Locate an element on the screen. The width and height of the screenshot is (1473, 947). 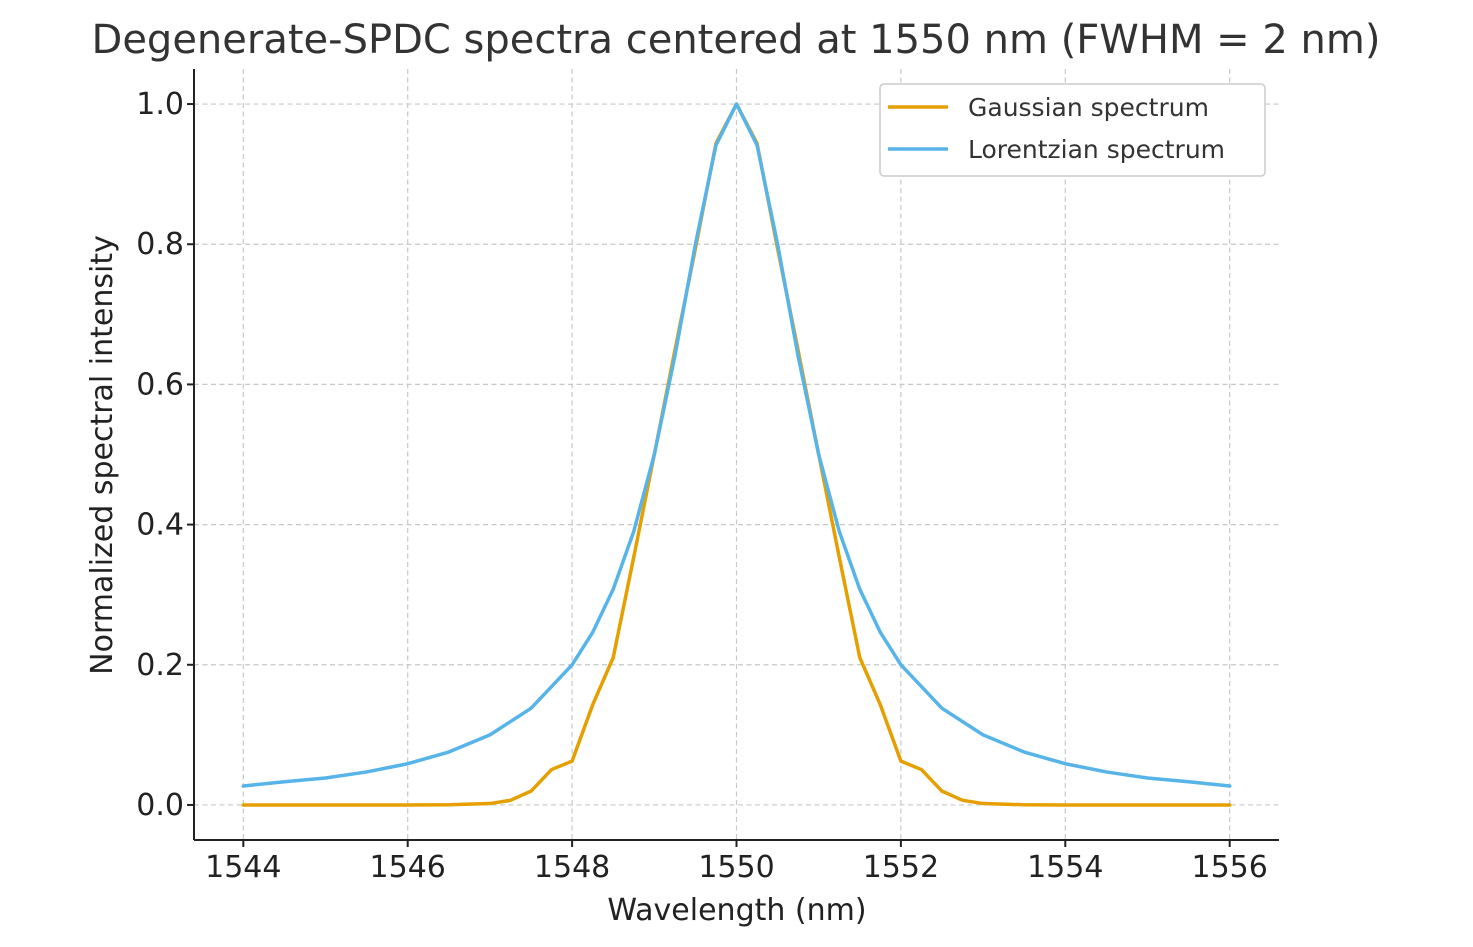
y-axis-ticks: 0.0 0.2 0.4 0.6 0.8 1.0 is located at coordinates (165, 455).